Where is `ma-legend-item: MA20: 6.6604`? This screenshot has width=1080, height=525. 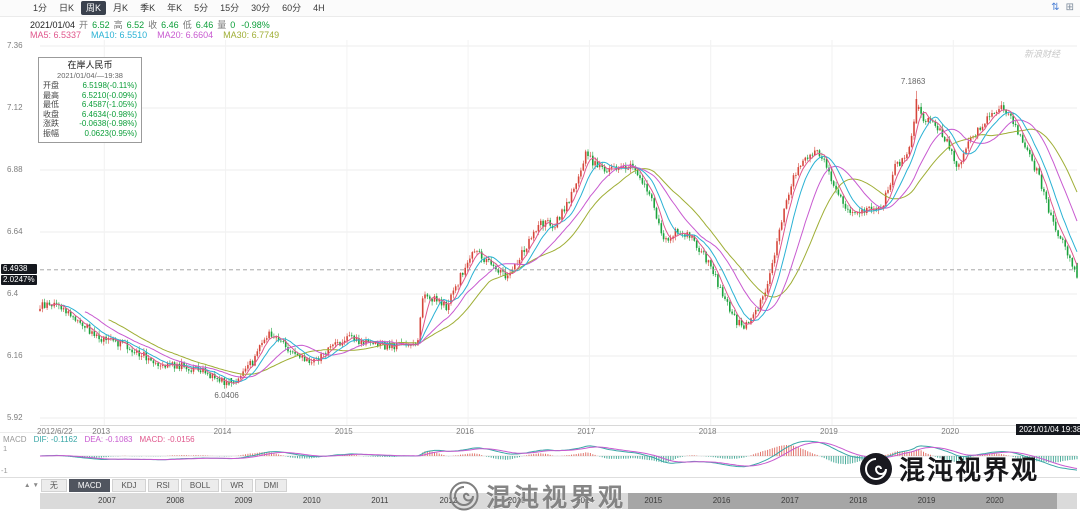 ma-legend-item: MA20: 6.6604 is located at coordinates (185, 35).